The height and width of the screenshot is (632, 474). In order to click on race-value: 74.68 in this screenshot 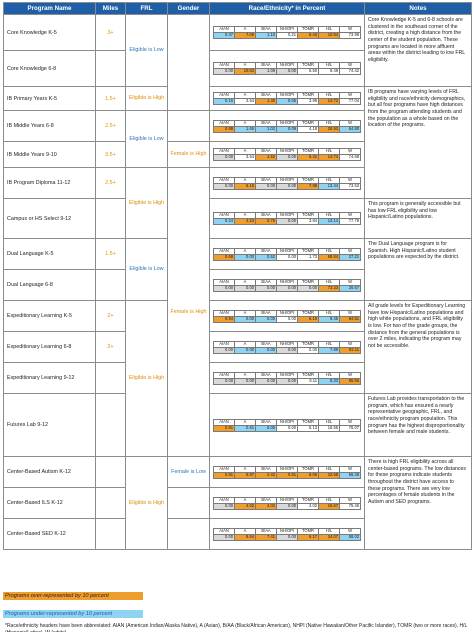, I will do `click(350, 157)`.